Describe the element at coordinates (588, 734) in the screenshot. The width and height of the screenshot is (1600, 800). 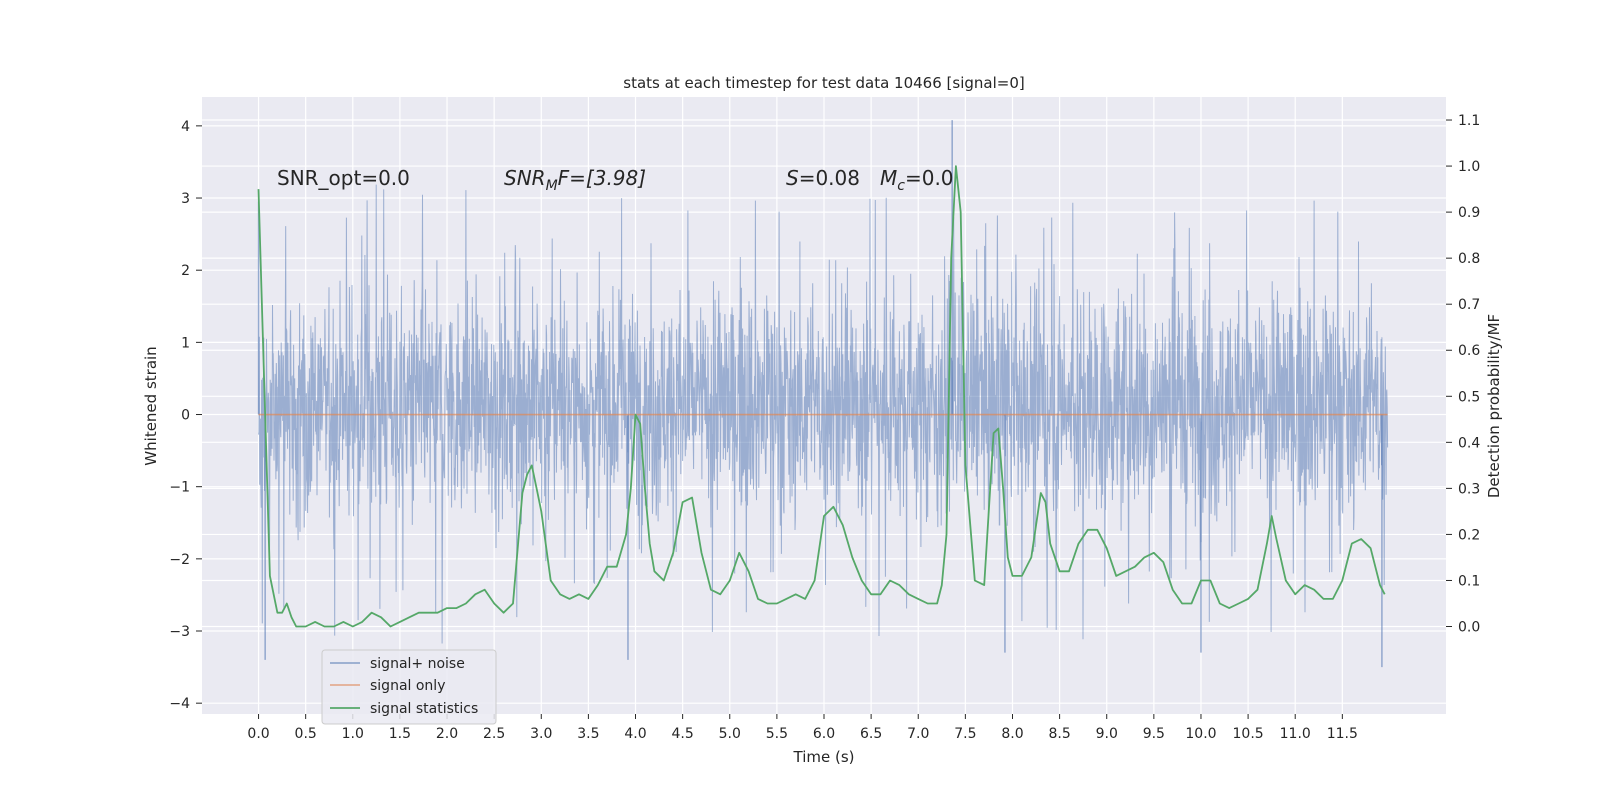
I see `x-tick-label: 3.5` at that location.